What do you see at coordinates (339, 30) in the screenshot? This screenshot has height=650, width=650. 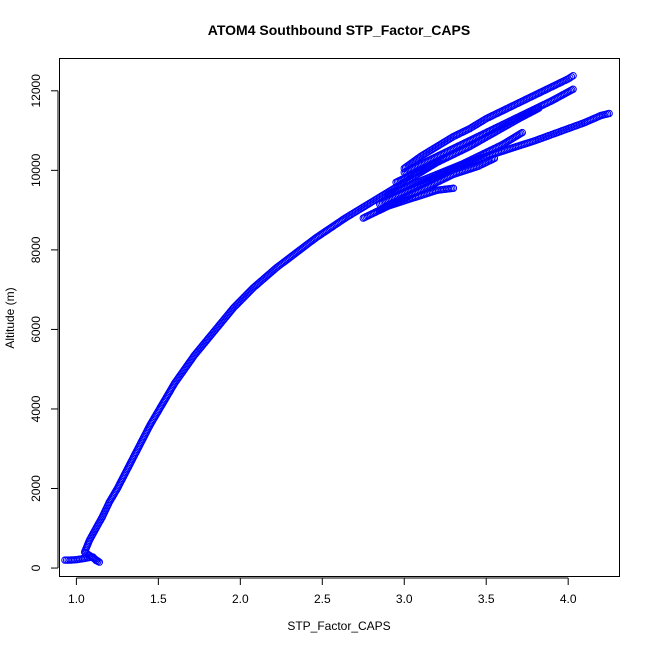 I see `chart-title: ATOM4 Southbound STP_Factor_CAPS` at bounding box center [339, 30].